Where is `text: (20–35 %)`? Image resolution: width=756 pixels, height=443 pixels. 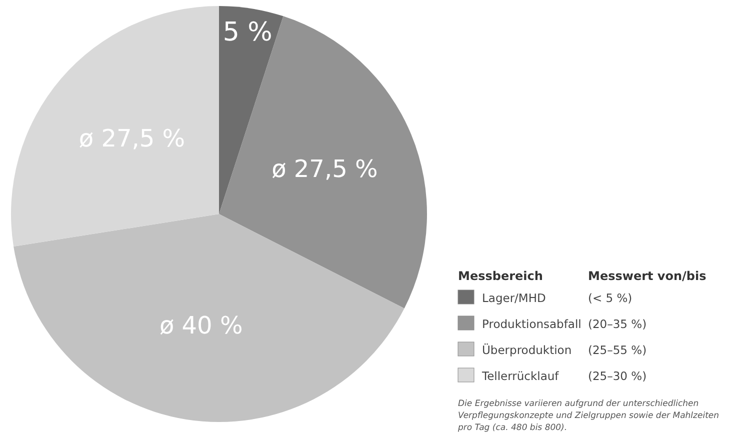 text: (20–35 %) is located at coordinates (617, 324).